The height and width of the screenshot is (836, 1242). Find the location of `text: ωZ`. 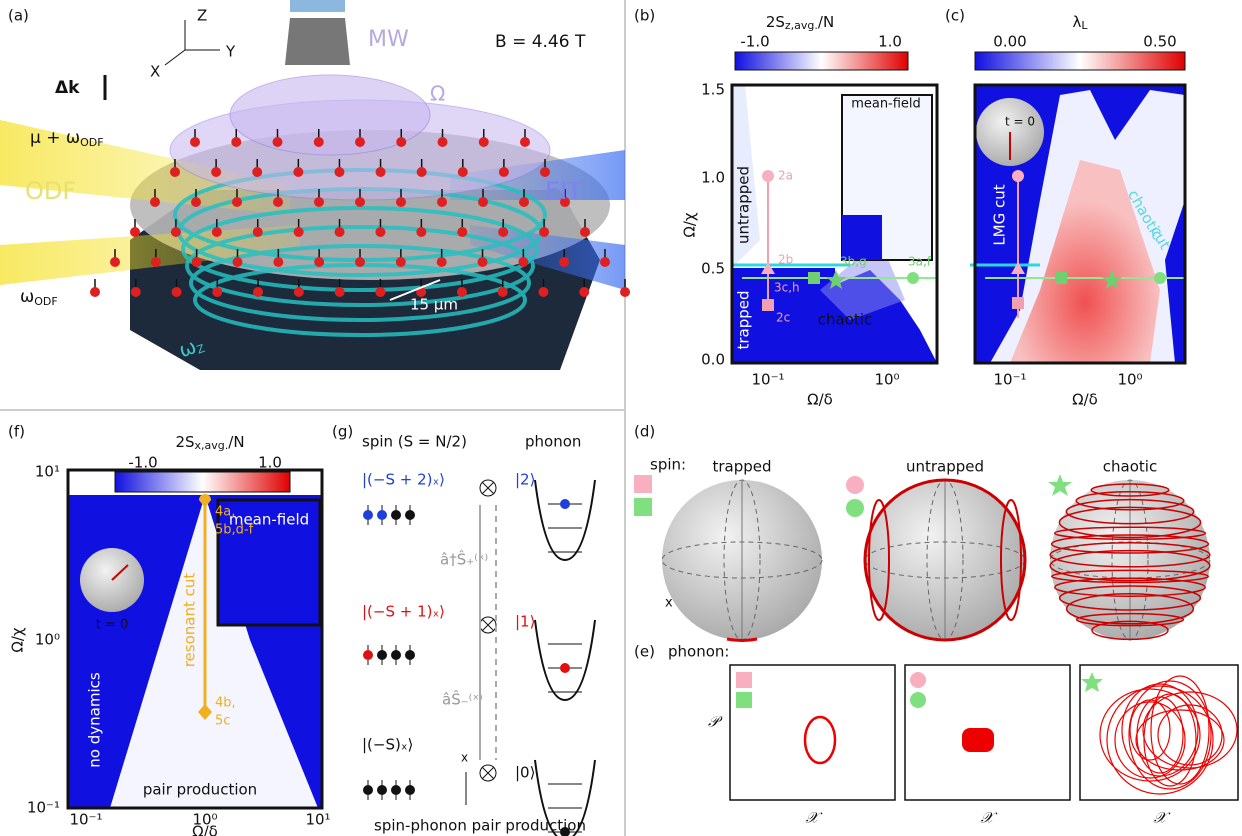

text: ωZ is located at coordinates (191, 346).